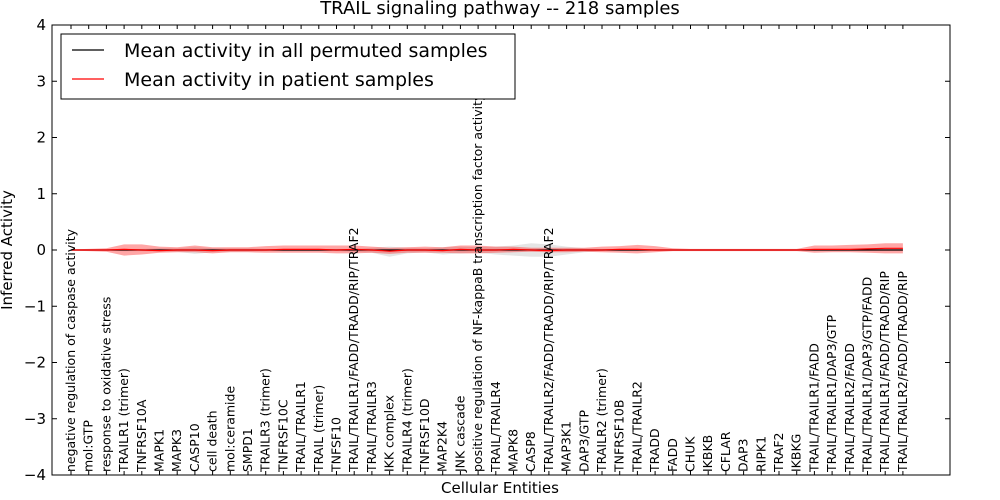  What do you see at coordinates (300, 427) in the screenshot?
I see `category-label: TRAIL/TRAILR1` at bounding box center [300, 427].